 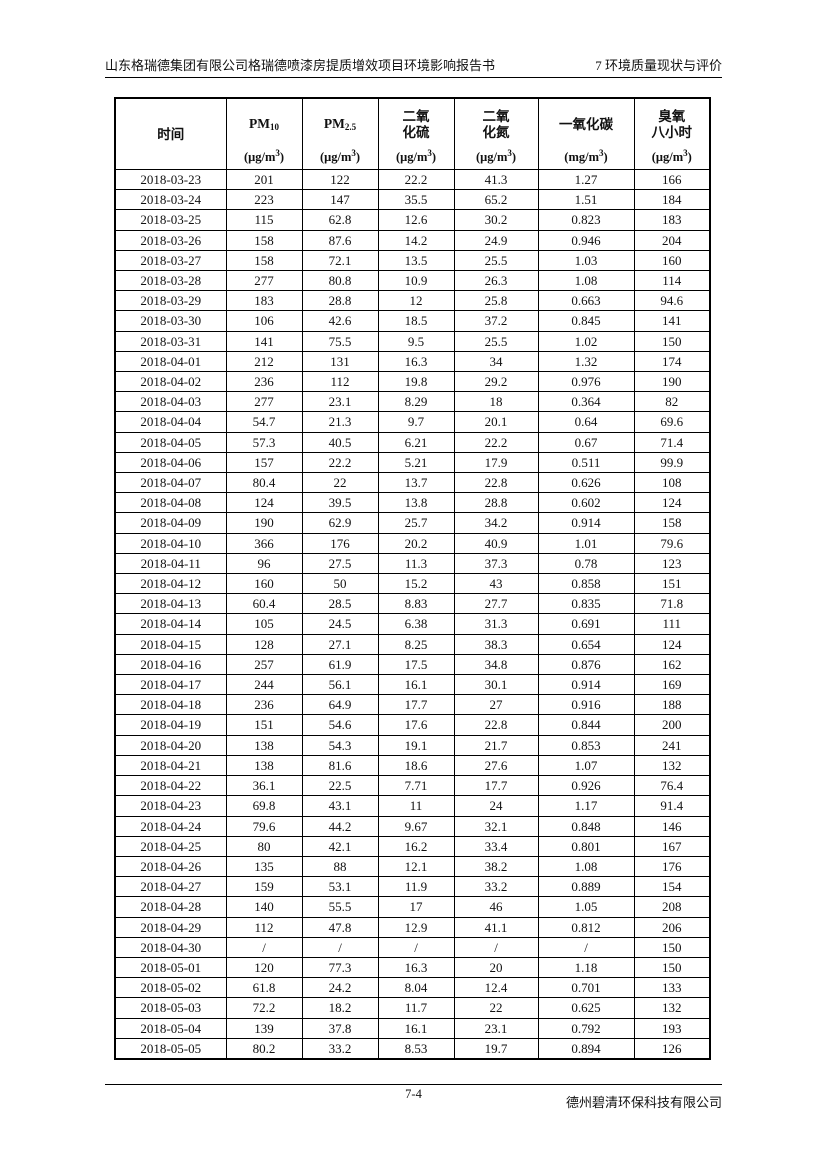 What do you see at coordinates (340, 543) in the screenshot?
I see `table-cell: 176` at bounding box center [340, 543].